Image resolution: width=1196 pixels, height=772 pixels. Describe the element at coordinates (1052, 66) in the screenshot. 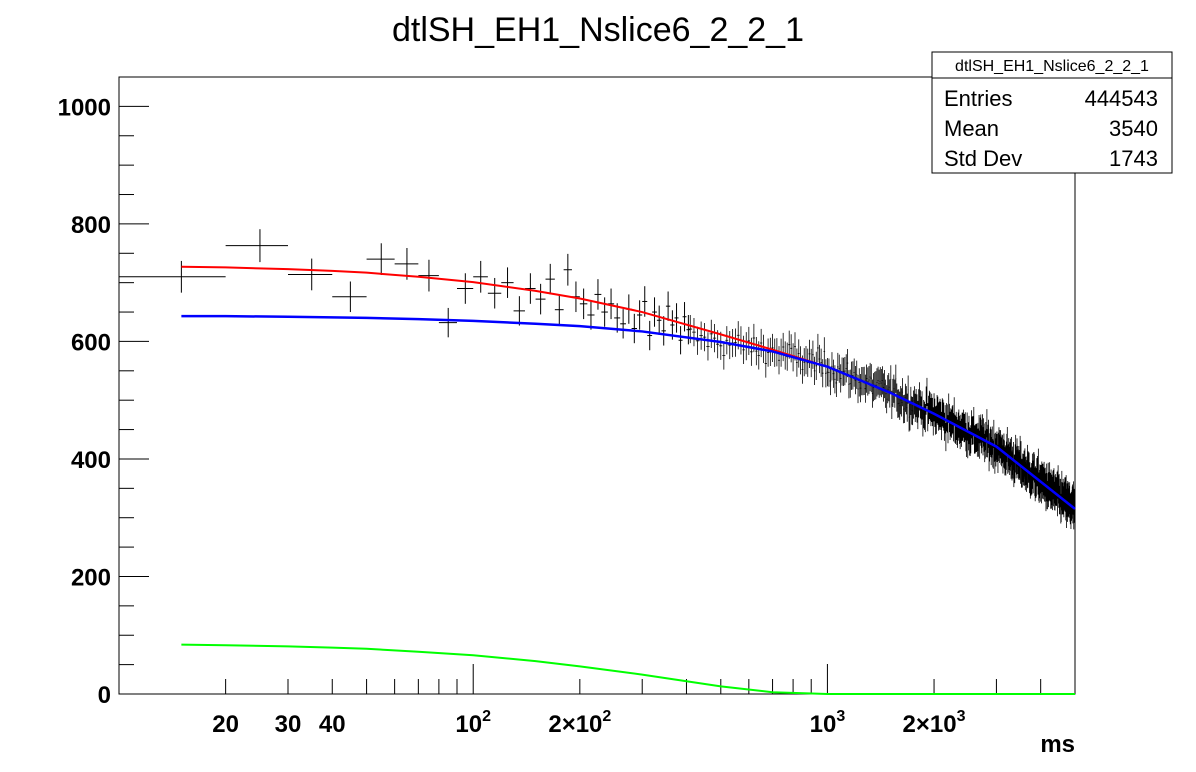

I see `stats-box-title: dtlSH_EH1_Nslice6_2_2_1` at that location.